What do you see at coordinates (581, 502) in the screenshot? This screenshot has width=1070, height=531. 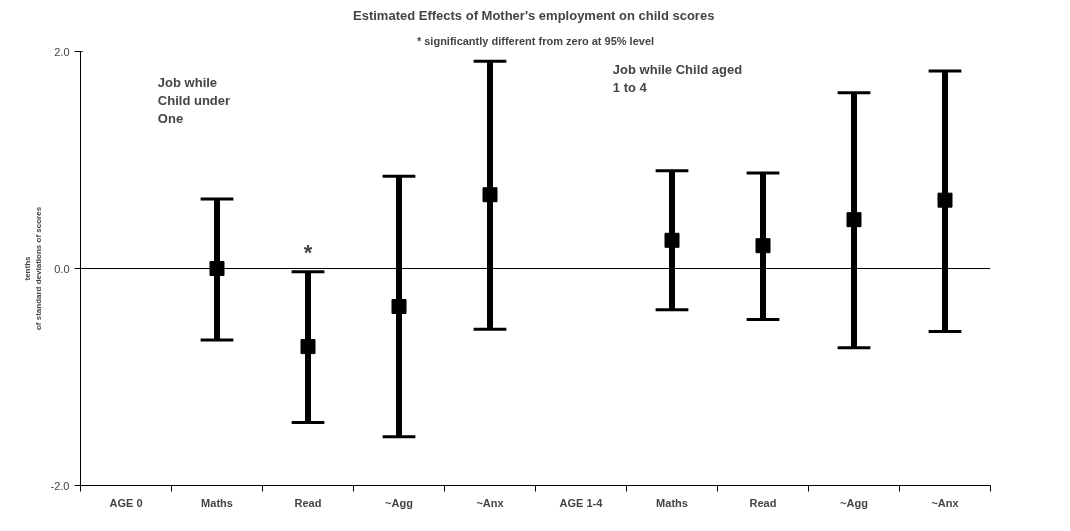 I see `x-tick-label: AGE 1-4` at bounding box center [581, 502].